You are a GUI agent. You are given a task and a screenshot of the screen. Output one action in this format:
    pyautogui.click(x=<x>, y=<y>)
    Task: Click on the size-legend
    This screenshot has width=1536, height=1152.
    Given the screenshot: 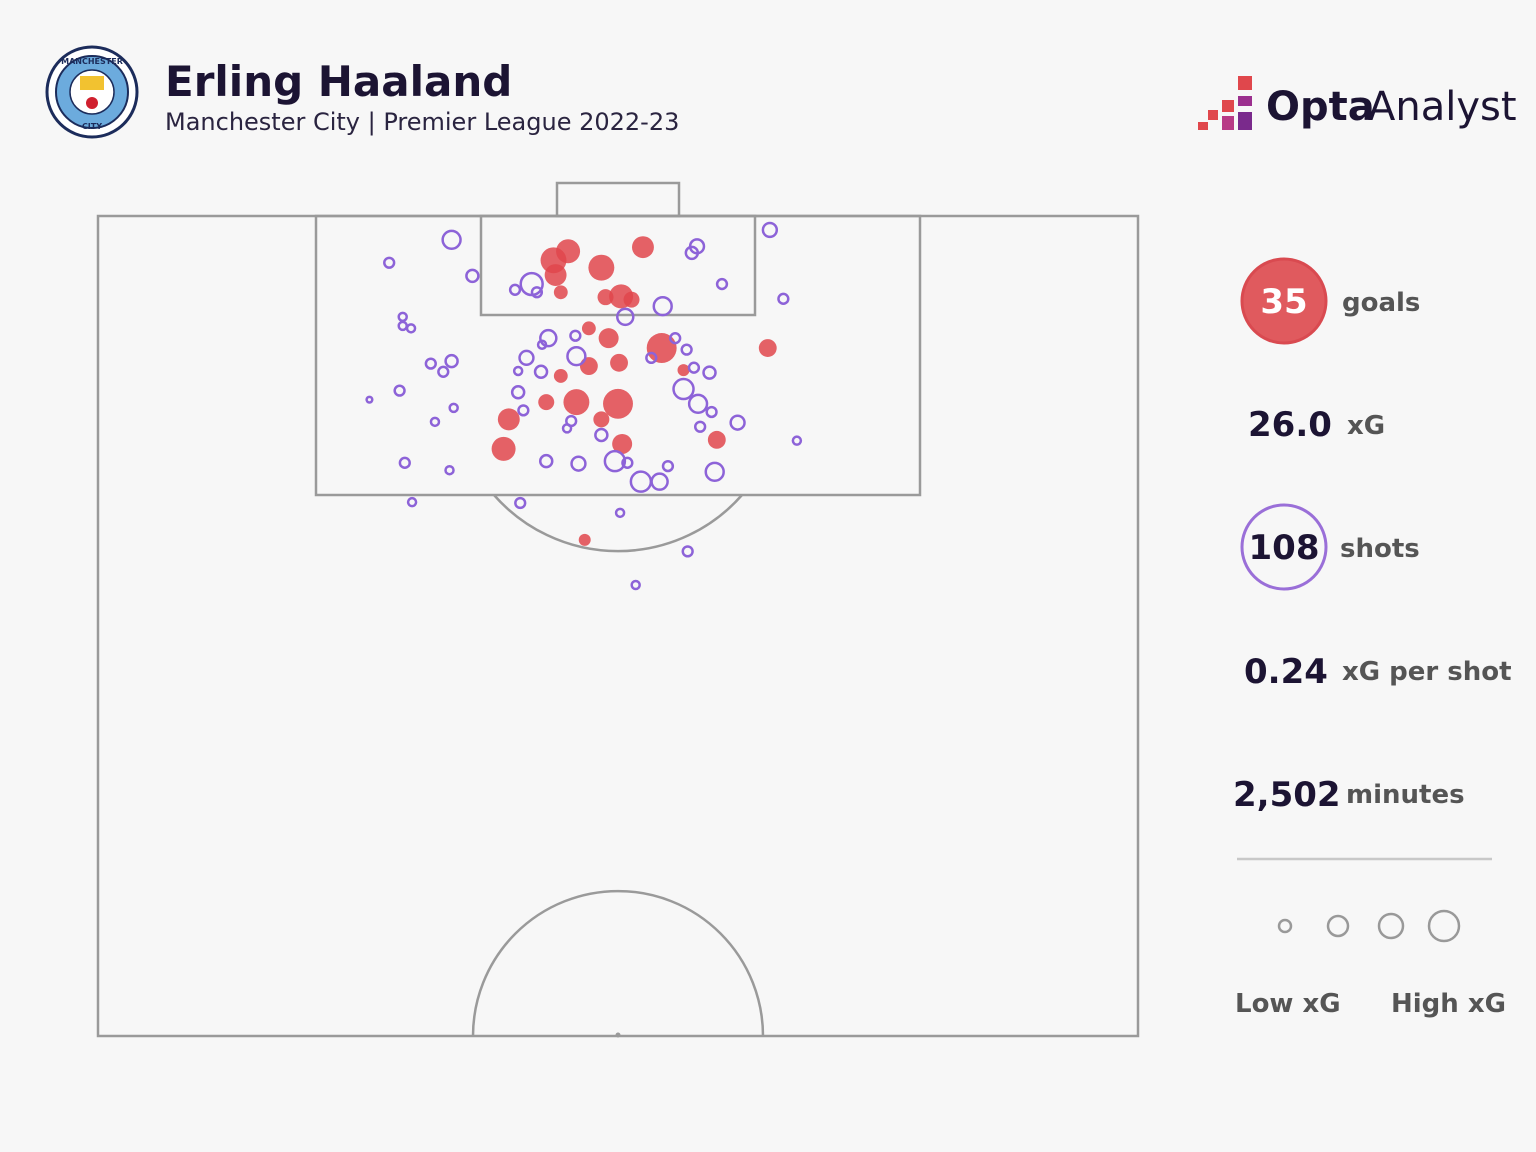 What is the action you would take?
    pyautogui.click(x=1369, y=926)
    